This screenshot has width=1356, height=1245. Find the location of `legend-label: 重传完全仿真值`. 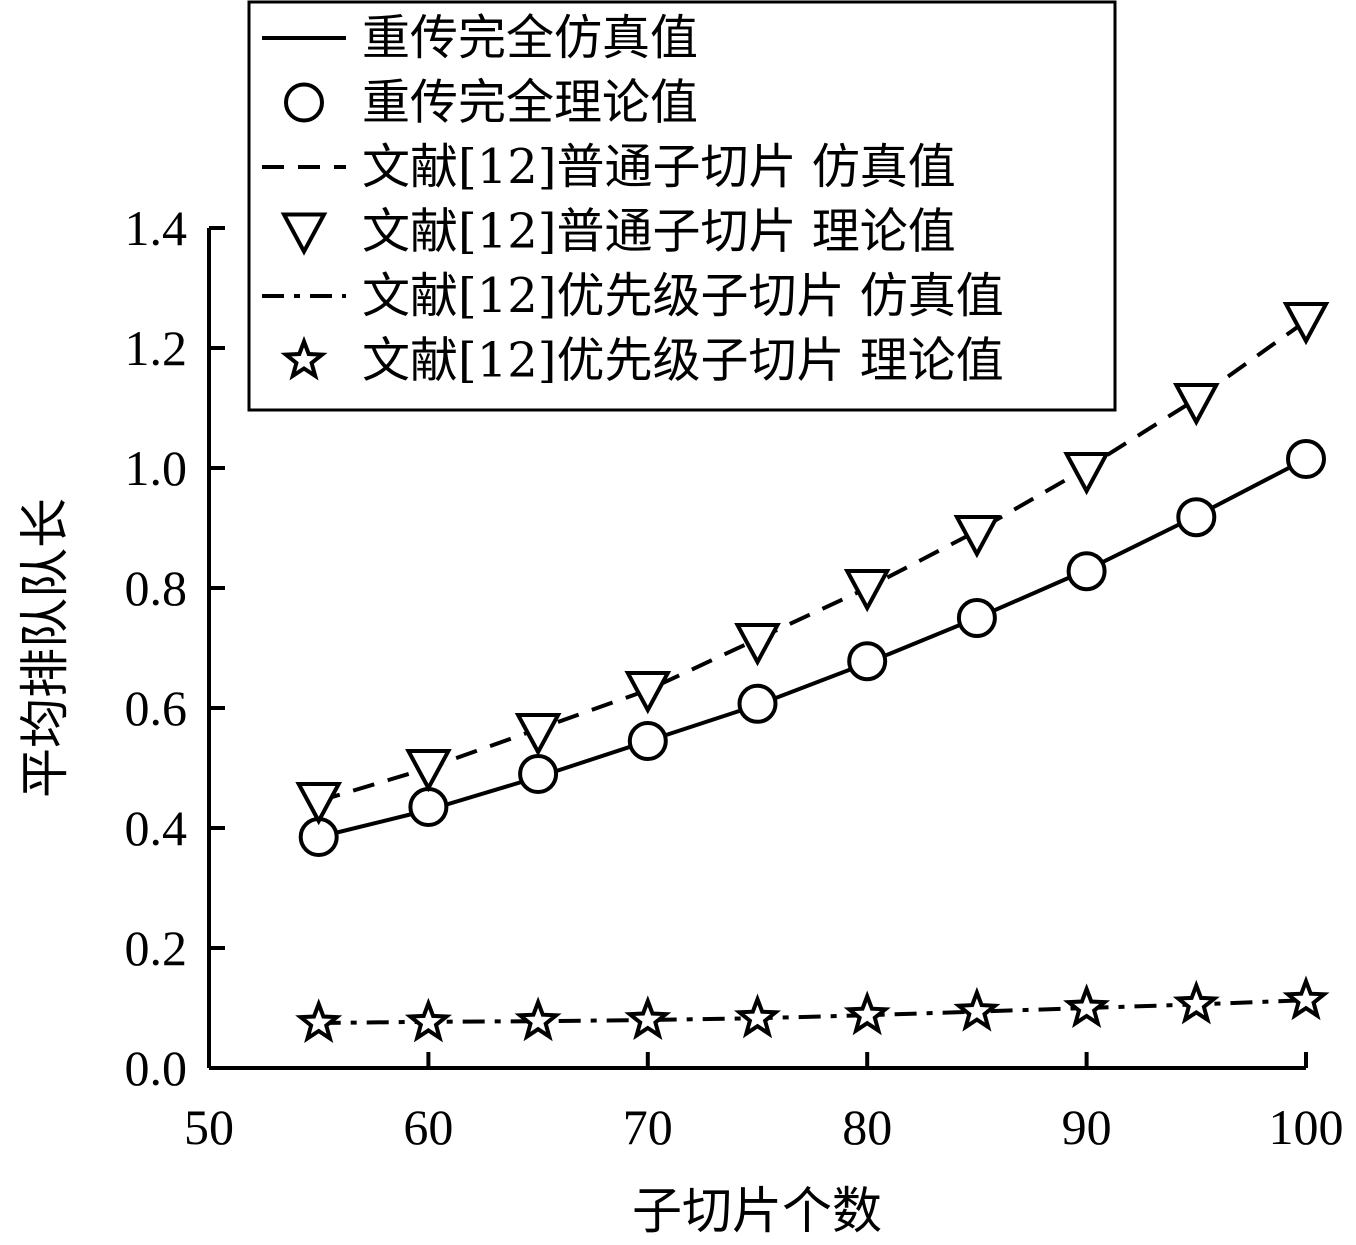

legend-label: 重传完全仿真值 is located at coordinates (530, 38).